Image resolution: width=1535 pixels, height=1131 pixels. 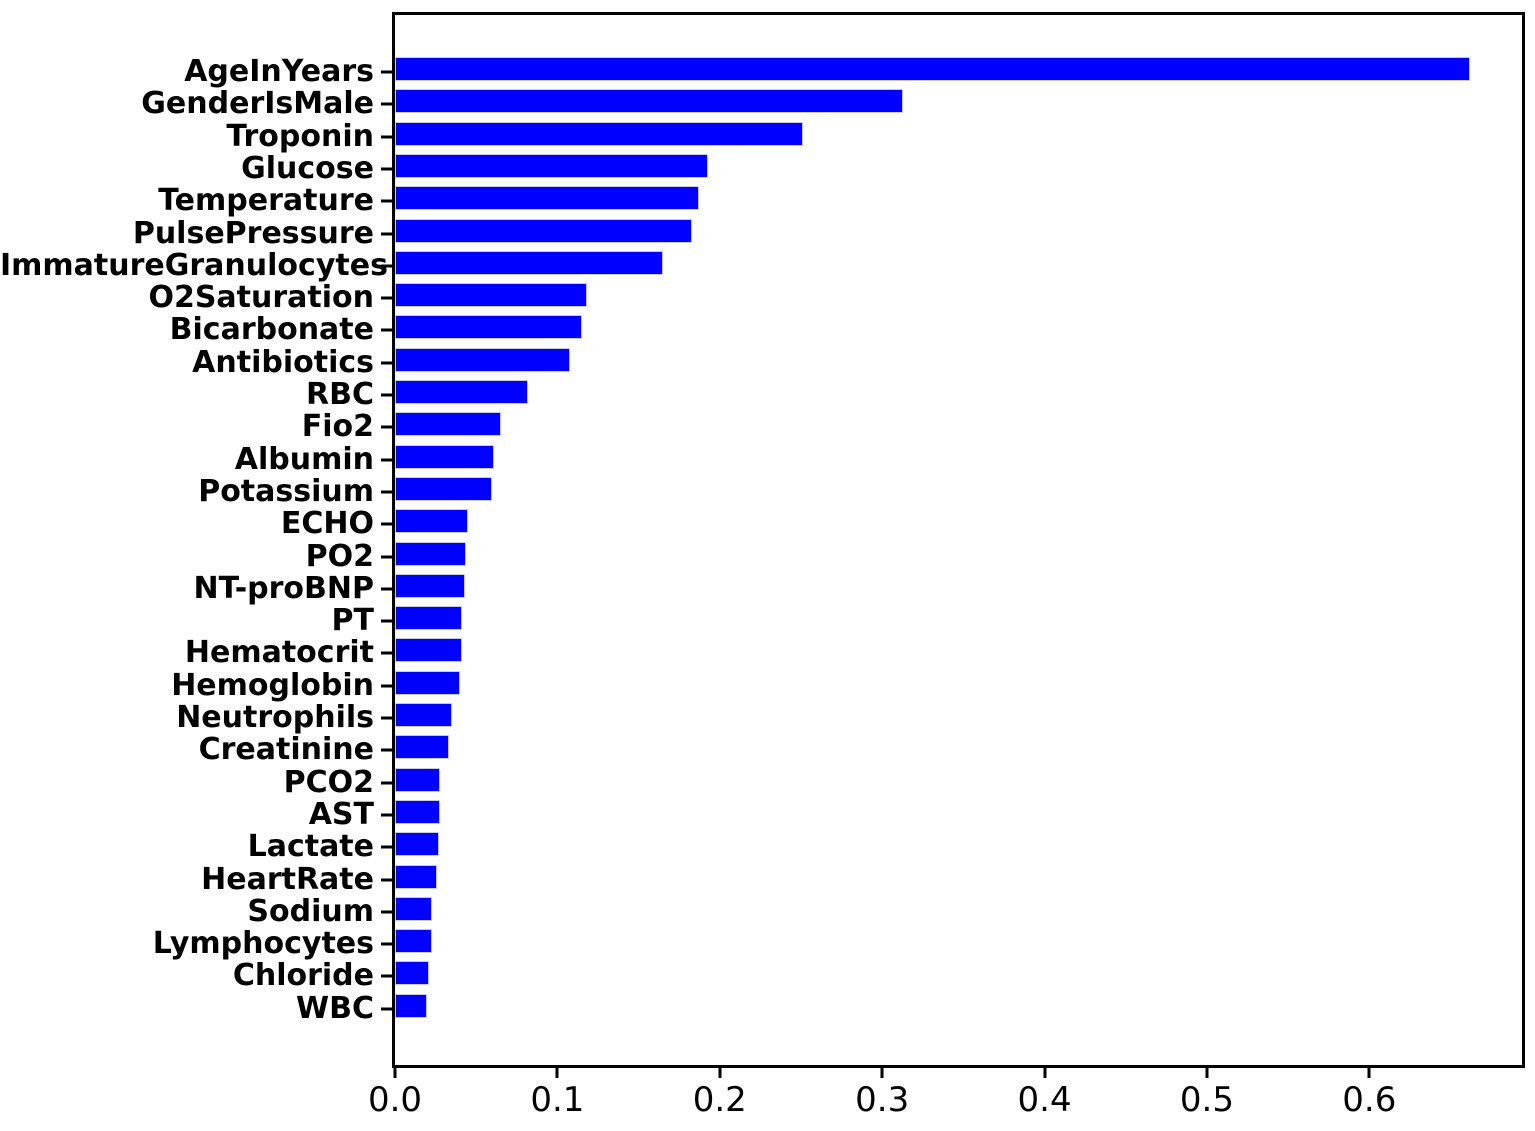 What do you see at coordinates (423, 715) in the screenshot?
I see `bar-neutrophils` at bounding box center [423, 715].